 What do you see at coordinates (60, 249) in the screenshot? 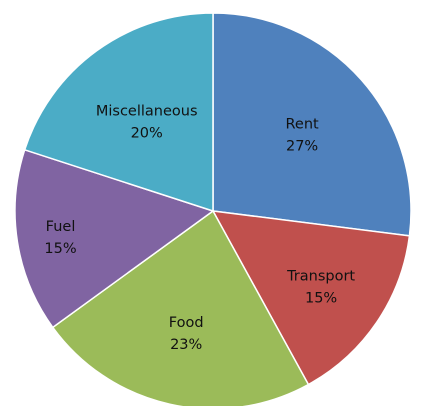
I see `slice-value-fuel: 15%` at bounding box center [60, 249].